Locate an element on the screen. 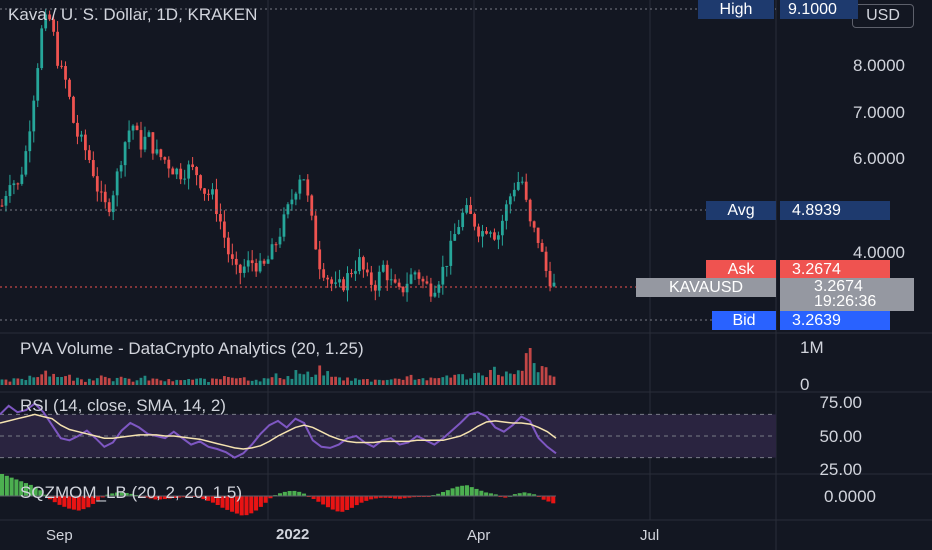  price-axis-label: 7.0000 is located at coordinates (879, 112).